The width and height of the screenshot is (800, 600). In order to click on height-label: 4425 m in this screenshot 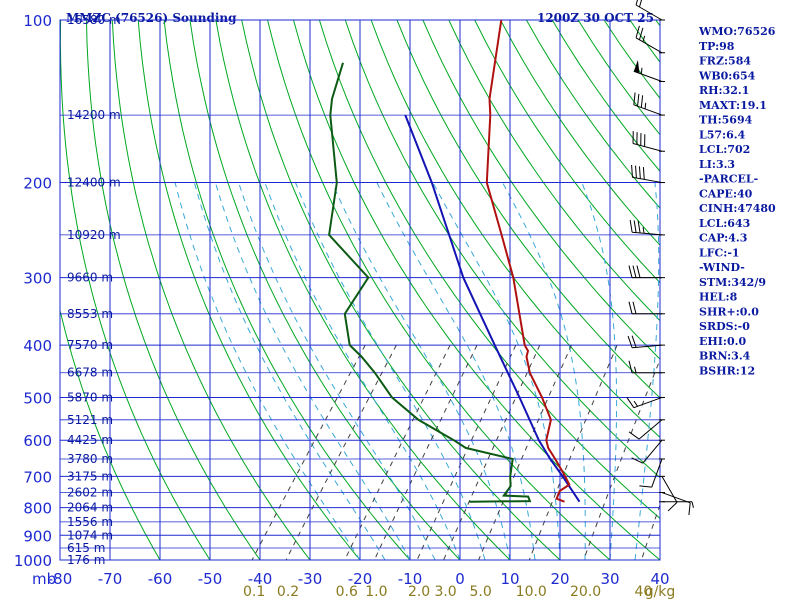, I will do `click(90, 440)`.